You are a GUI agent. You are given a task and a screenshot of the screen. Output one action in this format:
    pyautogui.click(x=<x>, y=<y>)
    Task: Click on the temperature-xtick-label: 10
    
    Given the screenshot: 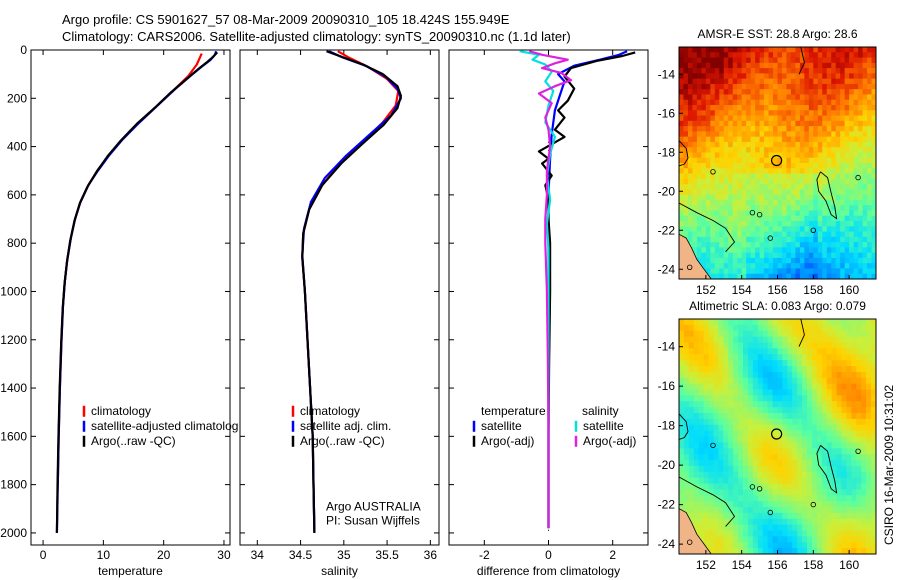 What is the action you would take?
    pyautogui.click(x=104, y=555)
    